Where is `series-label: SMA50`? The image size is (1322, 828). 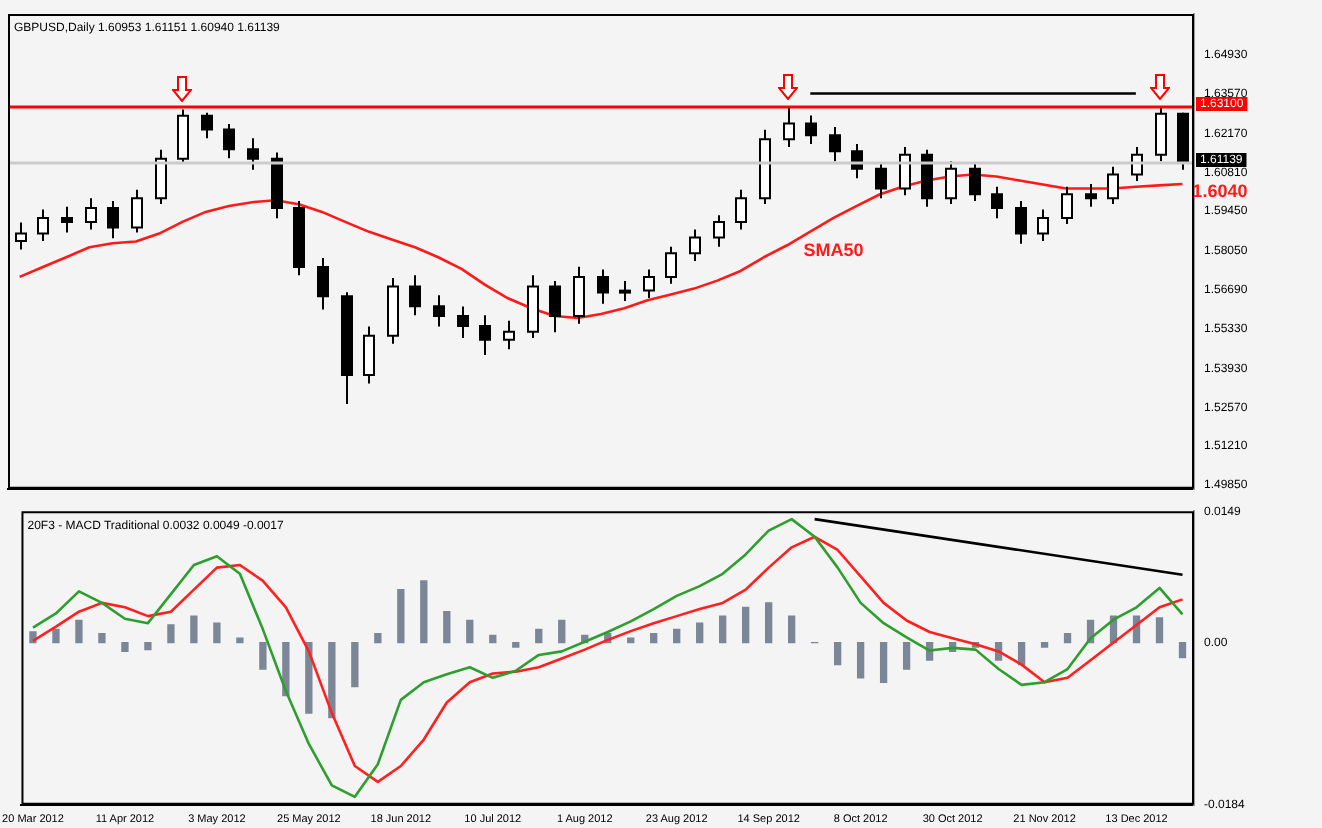
series-label: SMA50 is located at coordinates (833, 249).